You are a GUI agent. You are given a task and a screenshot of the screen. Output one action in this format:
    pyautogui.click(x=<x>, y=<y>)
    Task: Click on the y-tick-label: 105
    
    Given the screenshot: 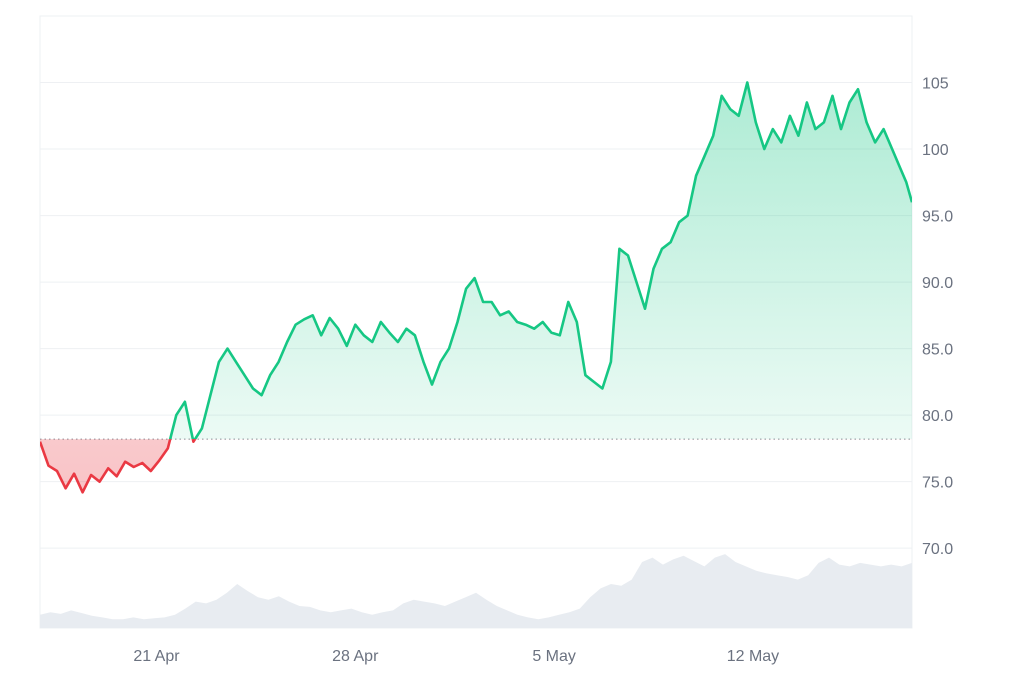 What is the action you would take?
    pyautogui.click(x=935, y=84)
    